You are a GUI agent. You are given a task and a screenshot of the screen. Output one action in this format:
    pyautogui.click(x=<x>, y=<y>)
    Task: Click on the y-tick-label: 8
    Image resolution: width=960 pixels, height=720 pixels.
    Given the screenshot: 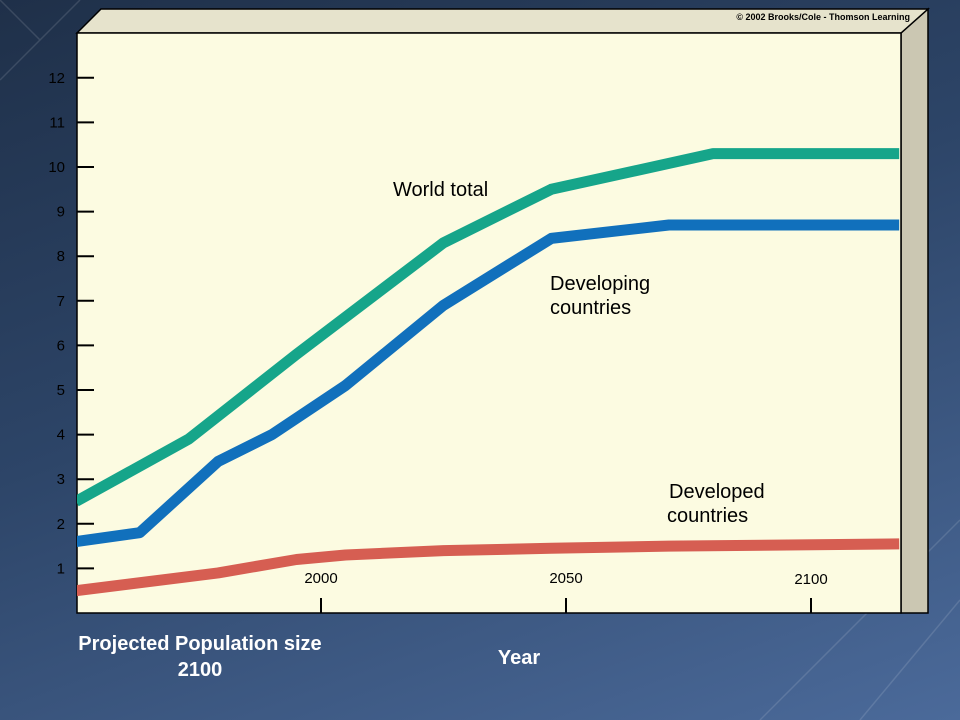 What is the action you would take?
    pyautogui.click(x=61, y=256)
    